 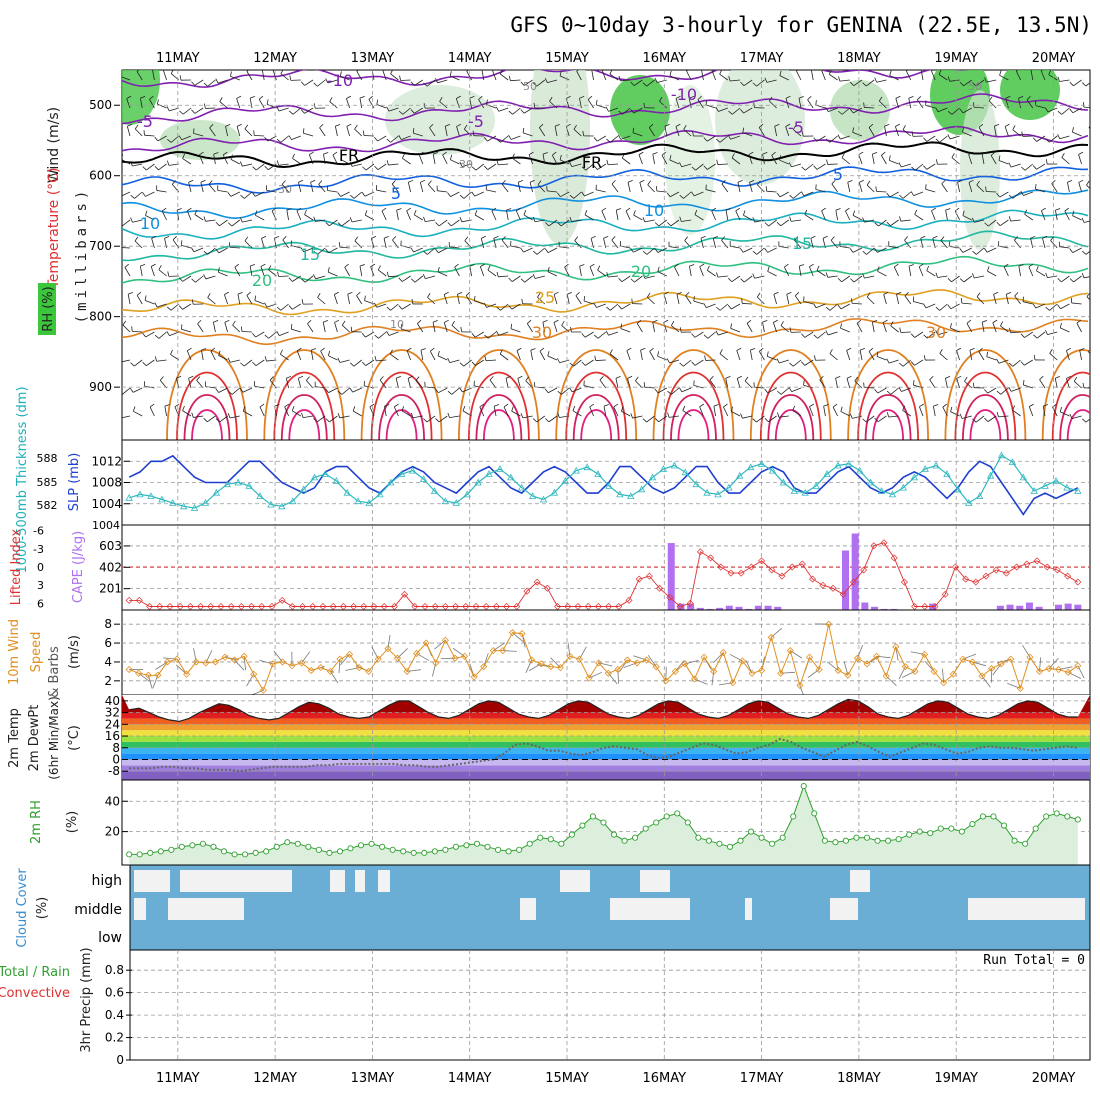 What do you see at coordinates (567, 1078) in the screenshot?
I see `date-label-bottom: 15MAY` at bounding box center [567, 1078].